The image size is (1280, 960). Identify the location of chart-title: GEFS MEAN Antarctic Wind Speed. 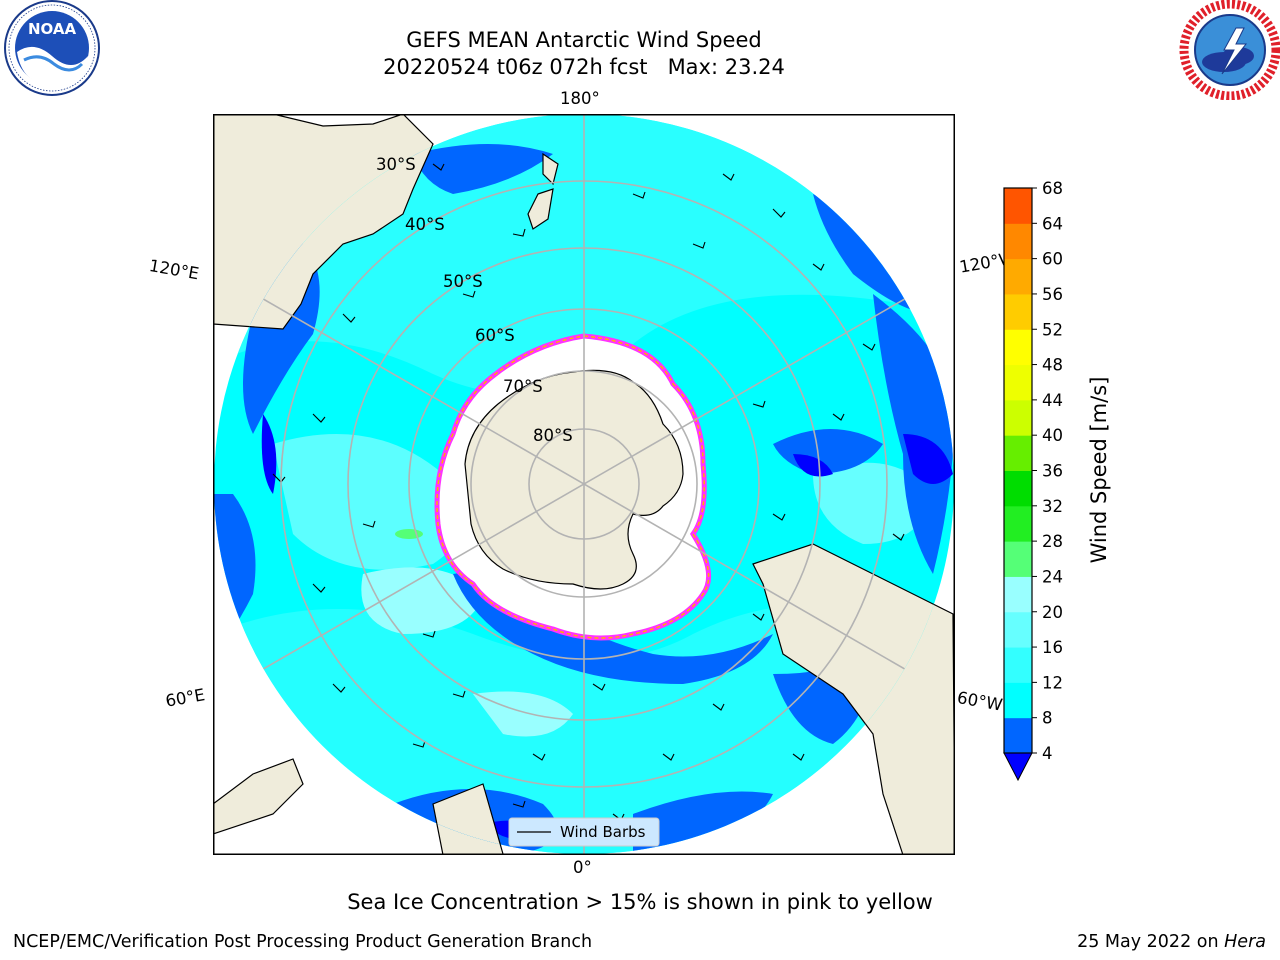
(584, 40).